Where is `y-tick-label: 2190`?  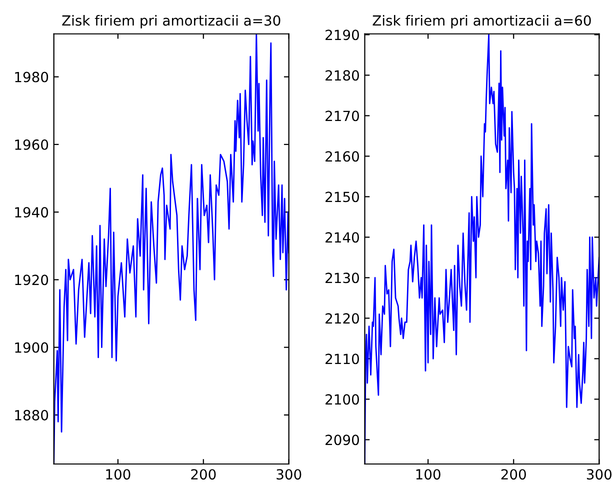
y-tick-label: 2190 is located at coordinates (342, 35).